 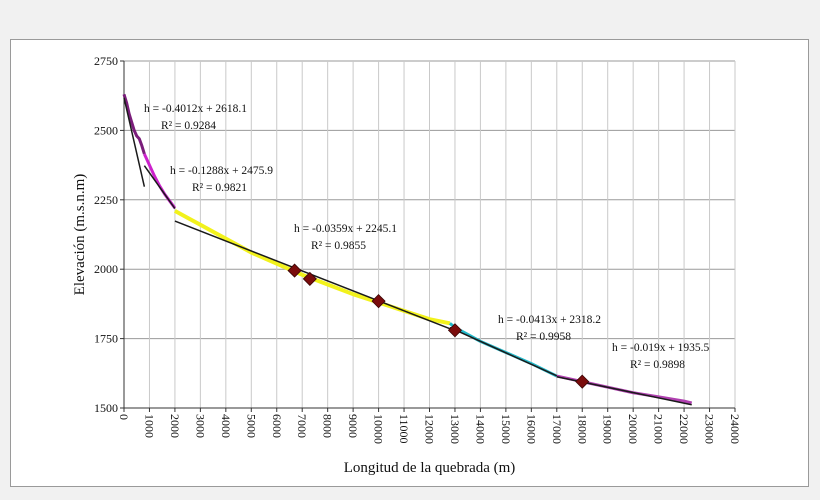 I want to click on y-tick-label: 2750, so click(x=106, y=61).